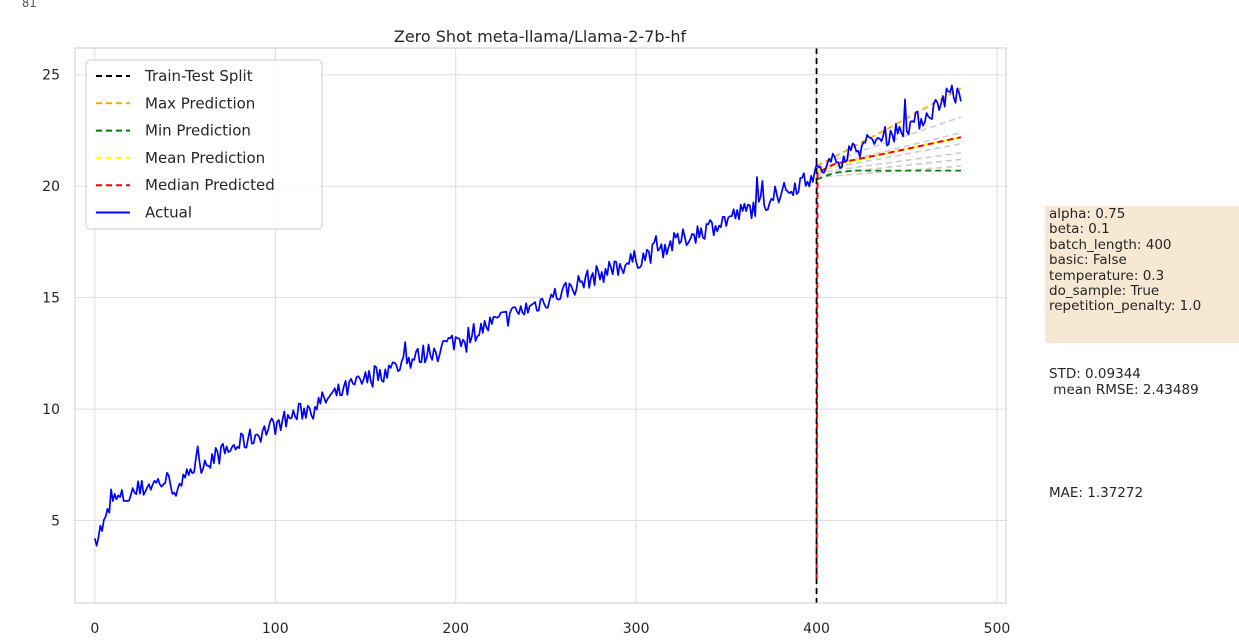  What do you see at coordinates (51, 410) in the screenshot?
I see `y-tick-label: 10` at bounding box center [51, 410].